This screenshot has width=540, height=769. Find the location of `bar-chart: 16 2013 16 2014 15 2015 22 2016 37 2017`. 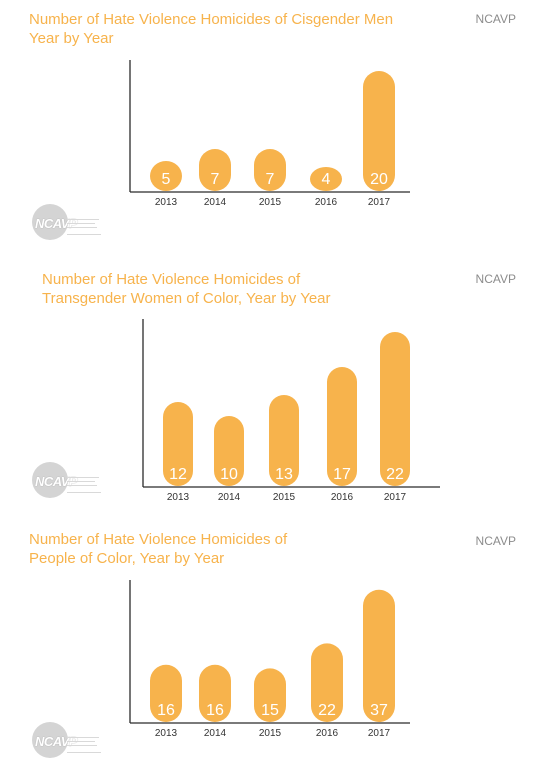

bar-chart: 16 2013 16 2014 15 2015 22 2016 37 2017 is located at coordinates (269, 659).